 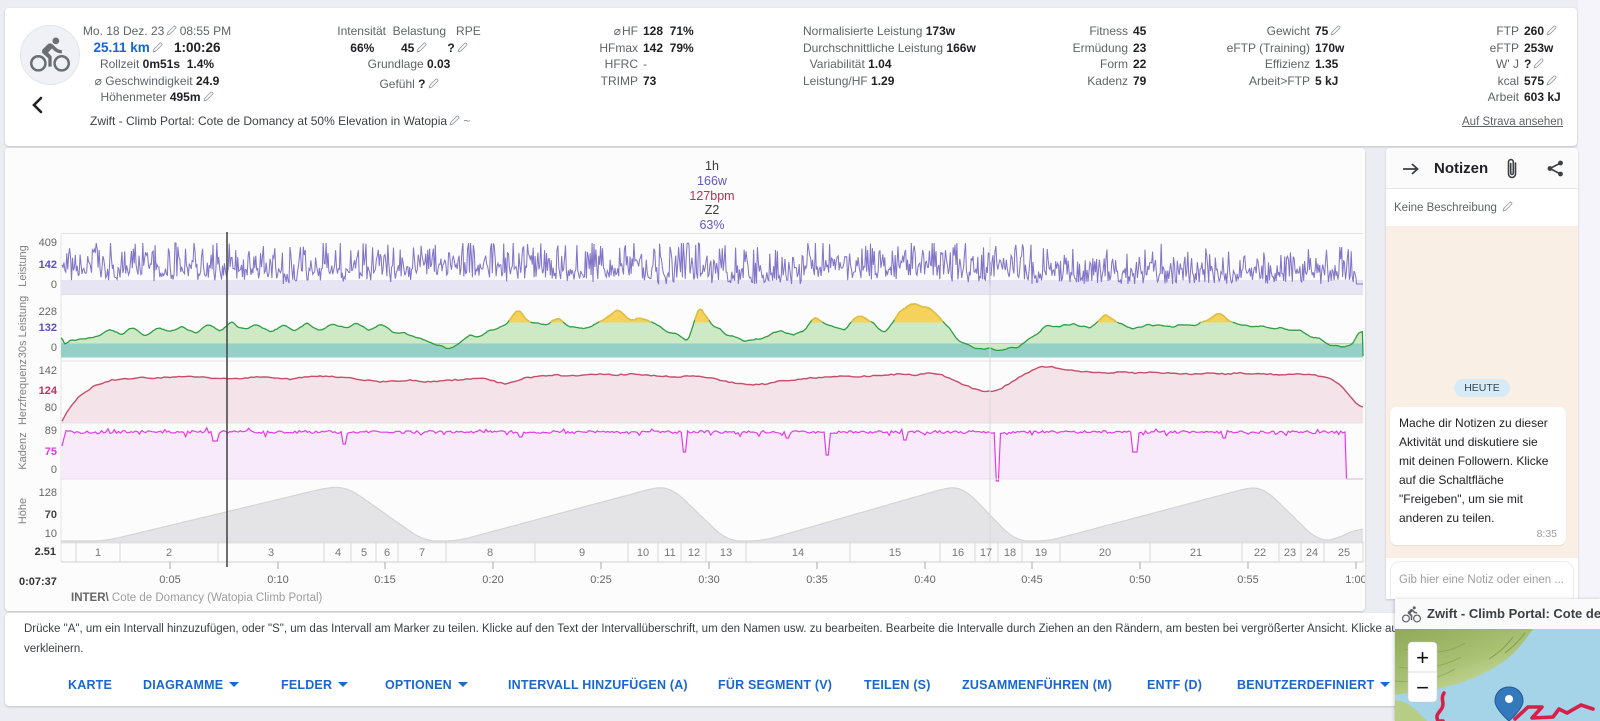 What do you see at coordinates (798, 553) in the screenshot?
I see `svg-text: 14` at bounding box center [798, 553].